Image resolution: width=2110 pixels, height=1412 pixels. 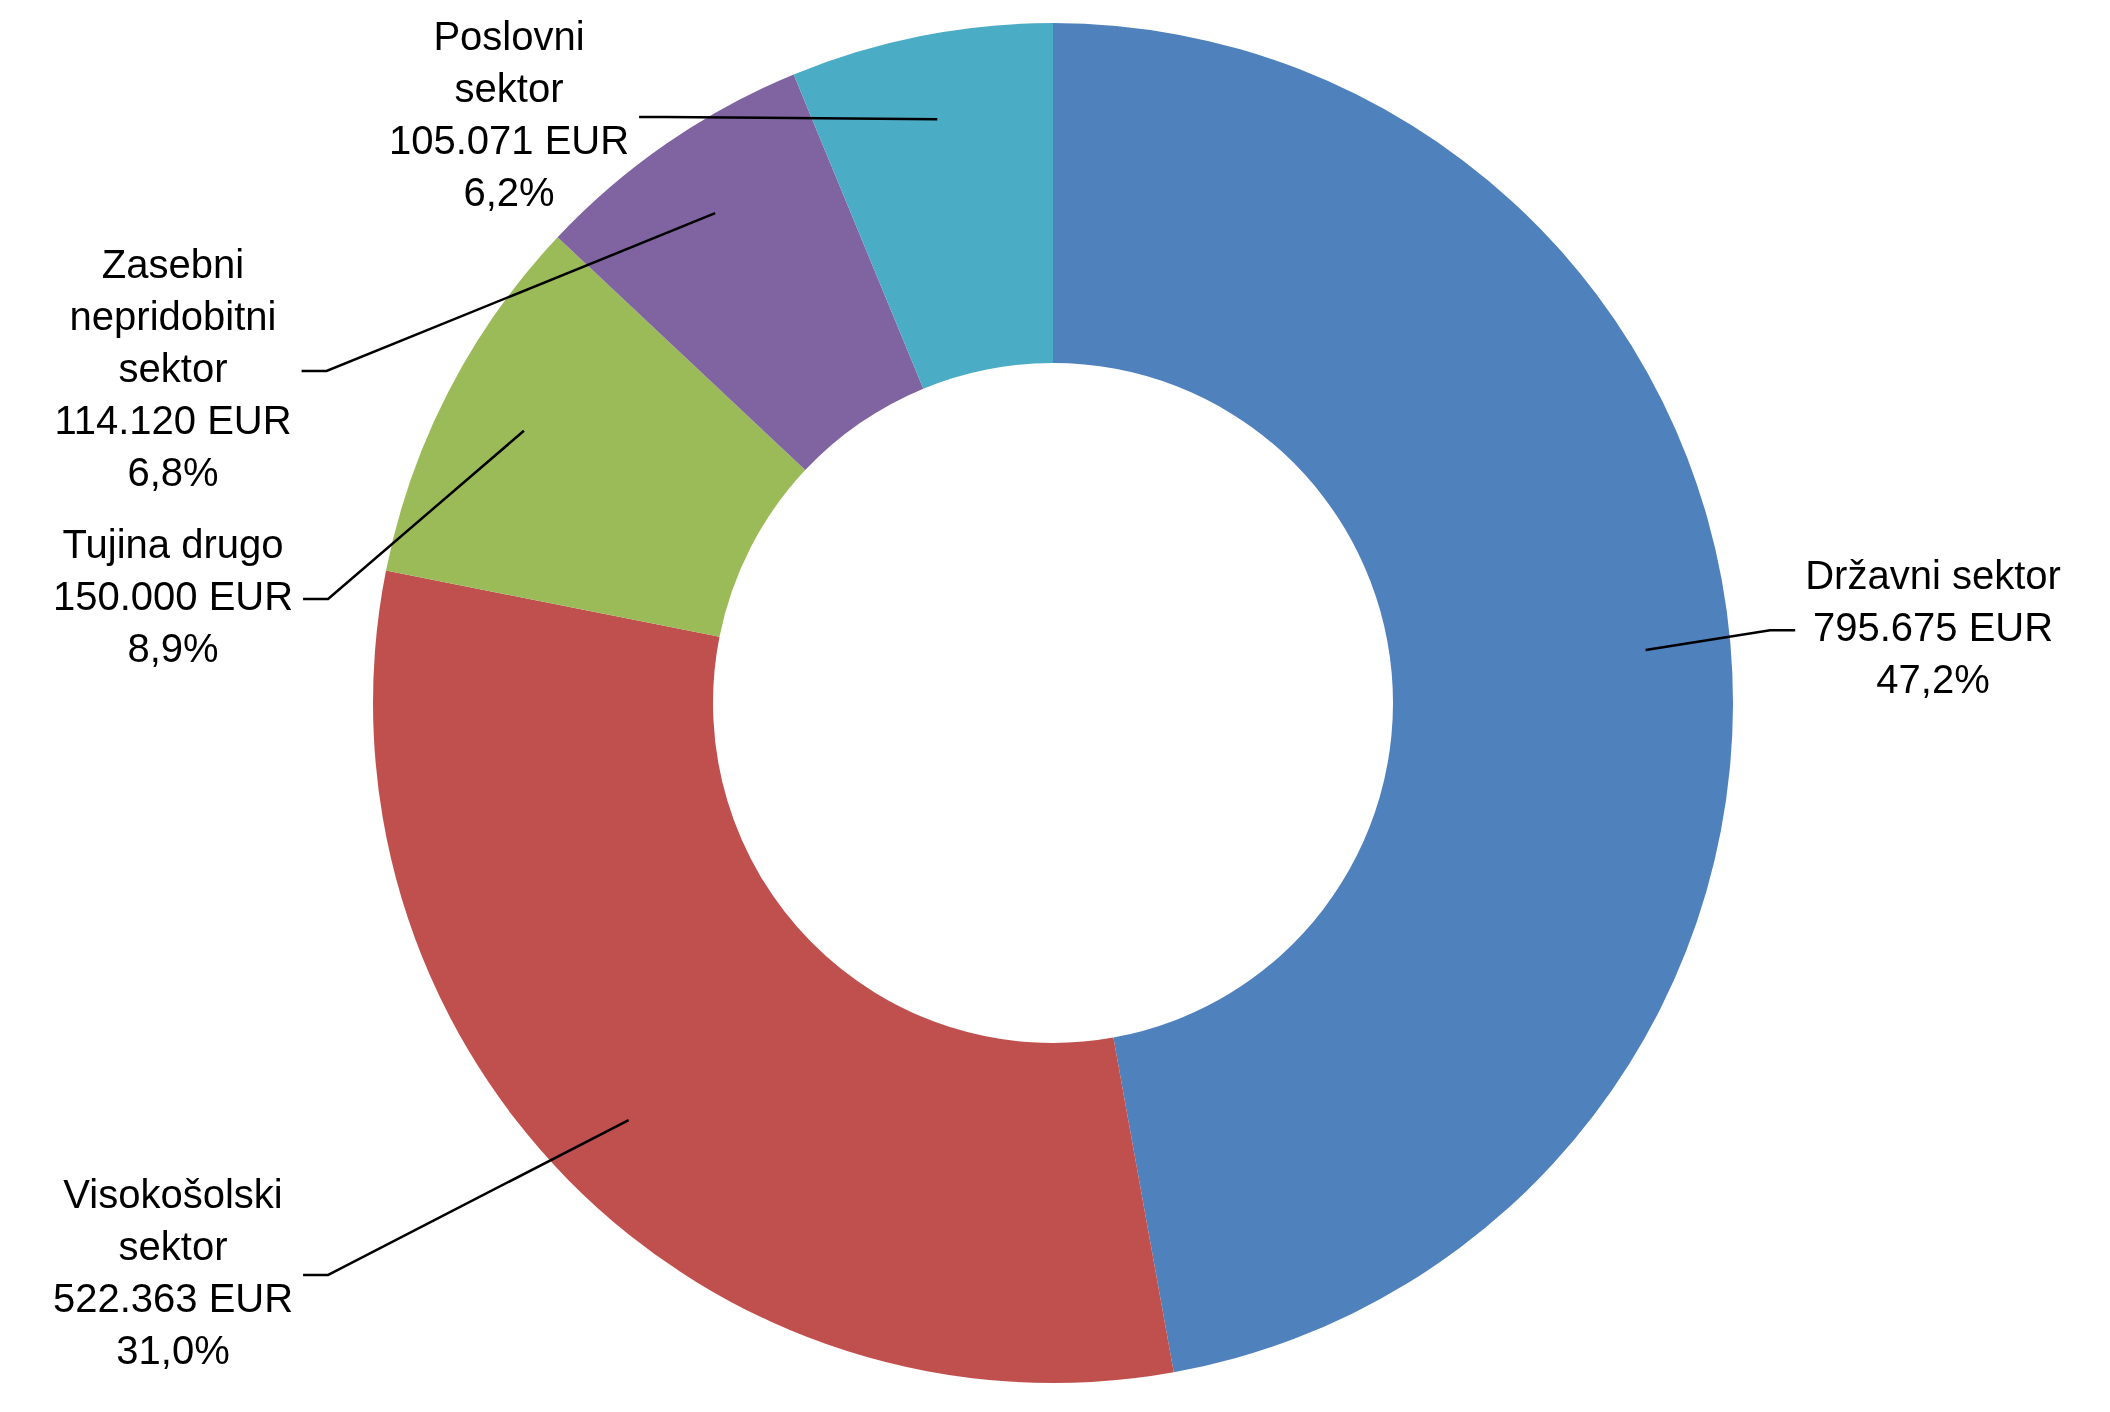 I want to click on slice-label: Državni sektor, so click(x=1933, y=575).